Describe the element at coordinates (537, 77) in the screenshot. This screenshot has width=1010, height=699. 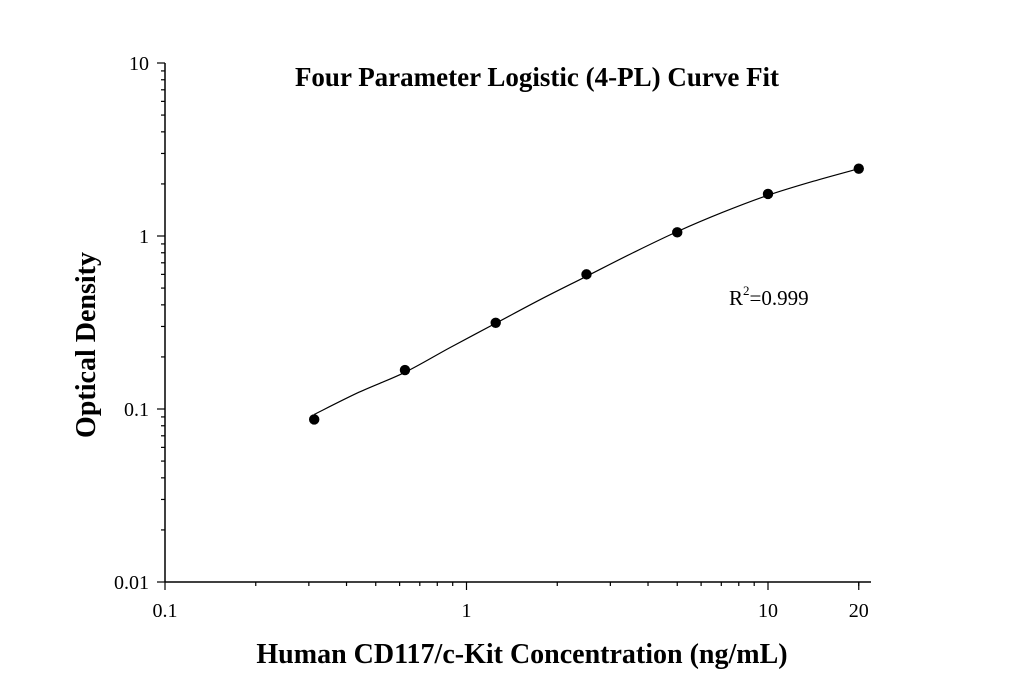
I see `chart-title: Four Parameter Logistic (4-PL) Curve Fit` at that location.